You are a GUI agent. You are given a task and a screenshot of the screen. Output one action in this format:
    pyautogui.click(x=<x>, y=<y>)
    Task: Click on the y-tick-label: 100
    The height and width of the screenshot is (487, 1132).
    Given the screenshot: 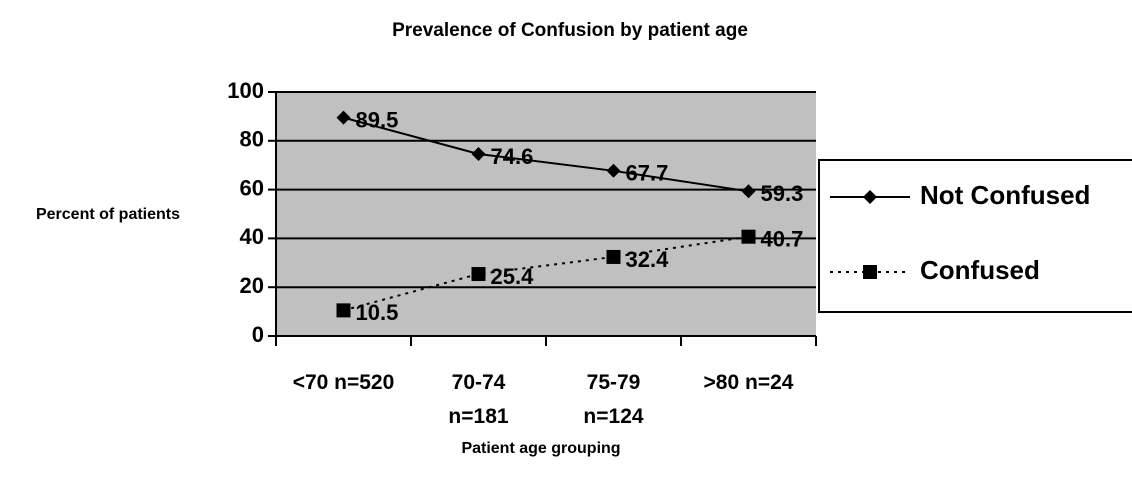 What is the action you would take?
    pyautogui.click(x=245, y=90)
    